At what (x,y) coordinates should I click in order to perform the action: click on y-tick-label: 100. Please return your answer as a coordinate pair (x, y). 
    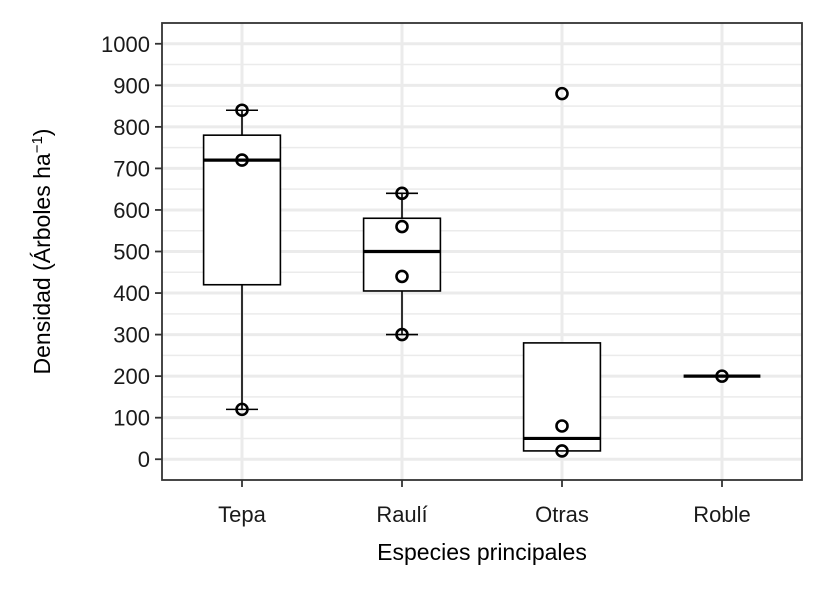
    Looking at the image, I should click on (131, 418).